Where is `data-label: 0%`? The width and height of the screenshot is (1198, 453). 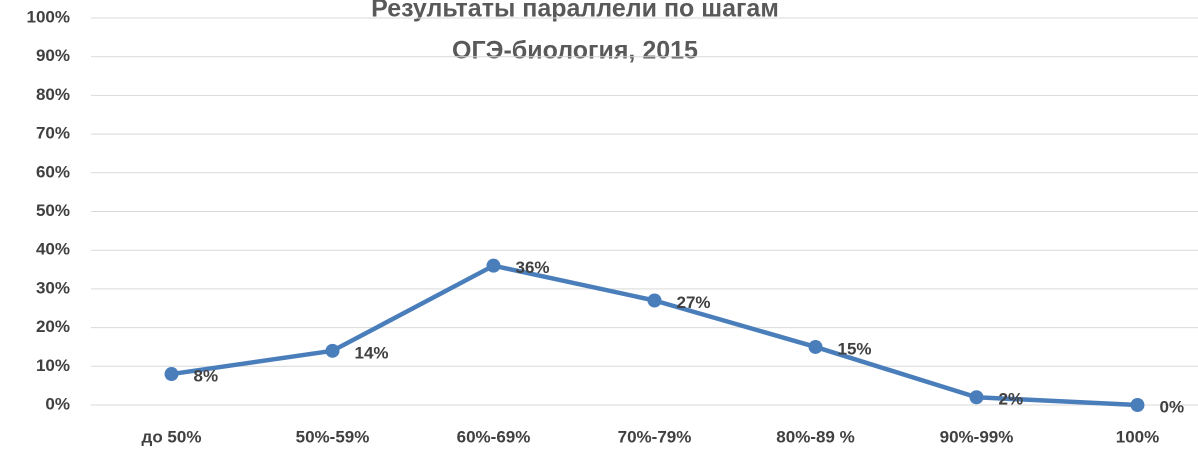 data-label: 0% is located at coordinates (1172, 406).